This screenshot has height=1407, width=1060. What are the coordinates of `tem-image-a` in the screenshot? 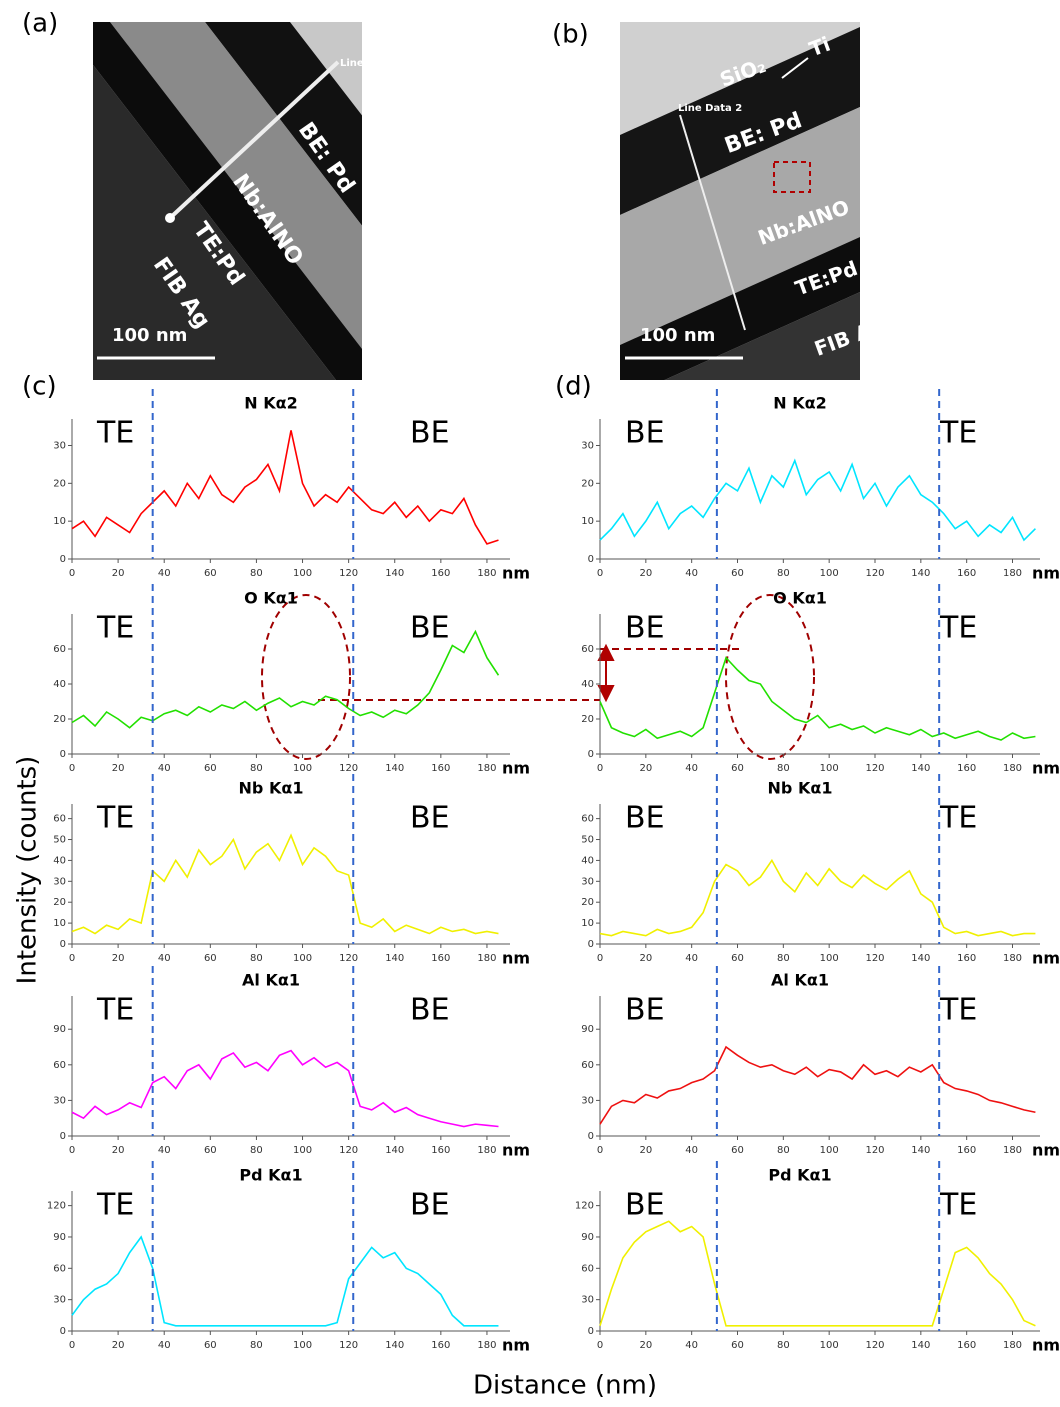 It's located at (227, 201).